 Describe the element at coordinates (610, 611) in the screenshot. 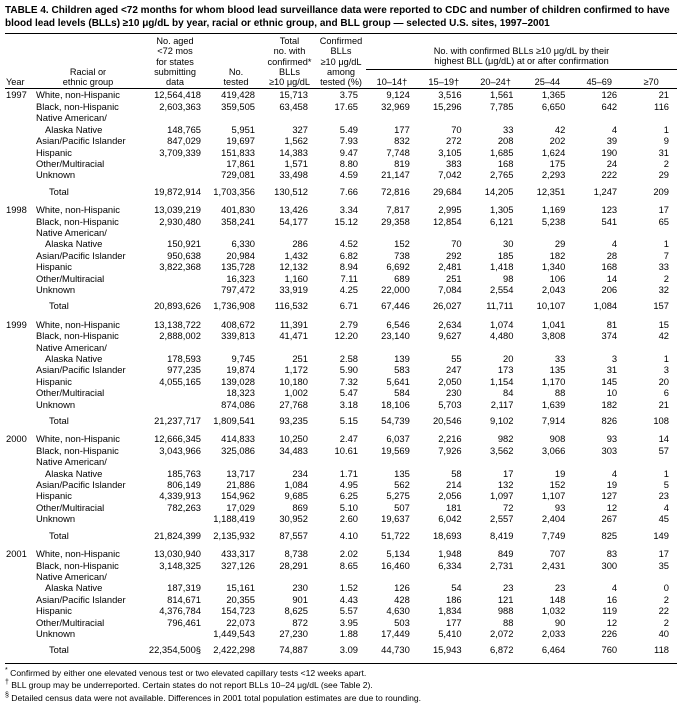

I see `value-cell: 119` at that location.